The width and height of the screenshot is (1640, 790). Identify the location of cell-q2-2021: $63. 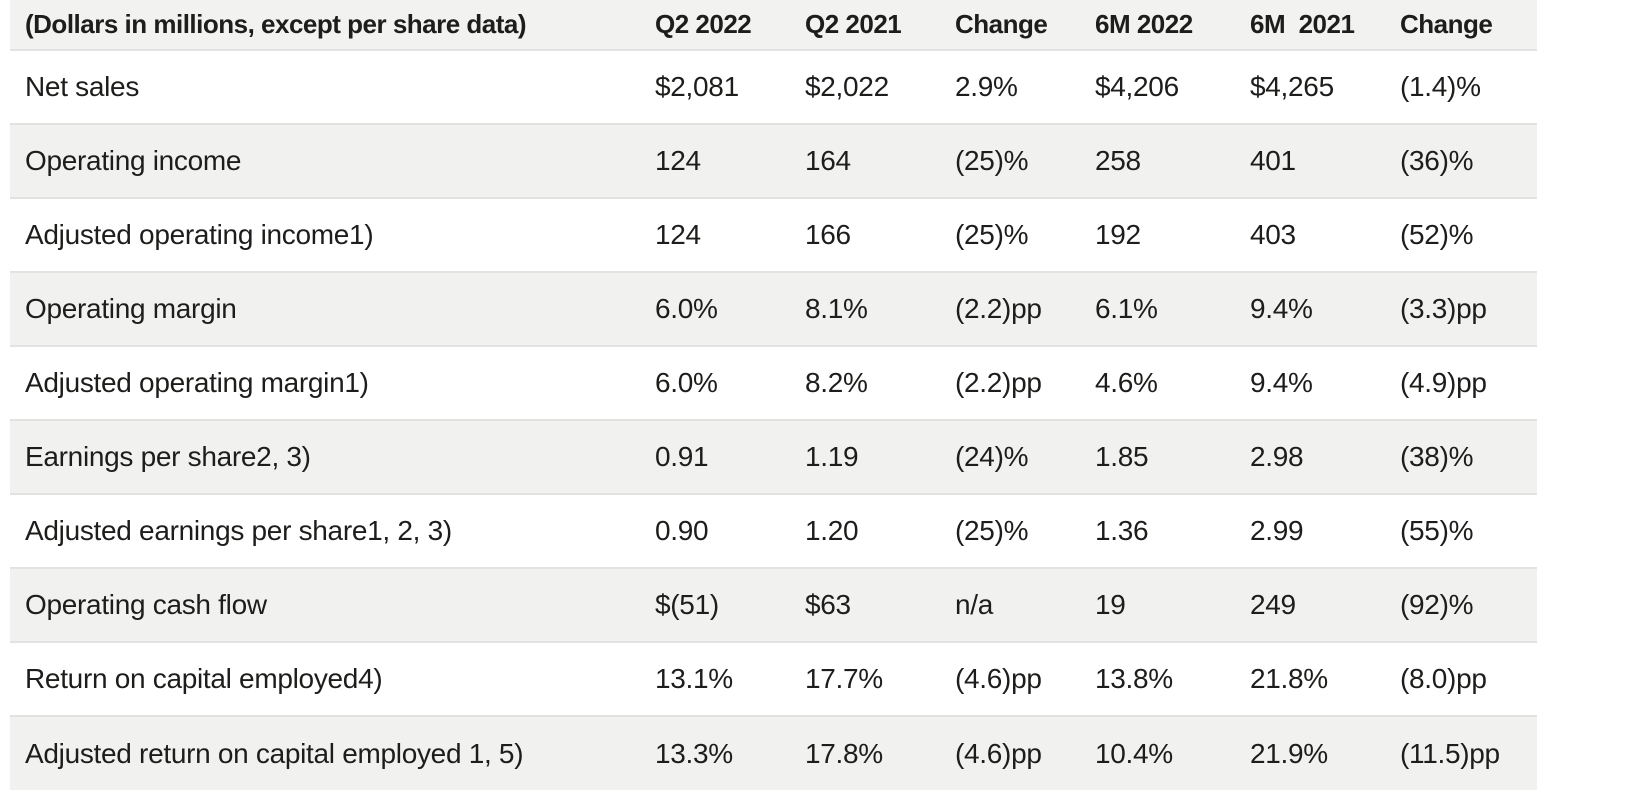
(828, 604).